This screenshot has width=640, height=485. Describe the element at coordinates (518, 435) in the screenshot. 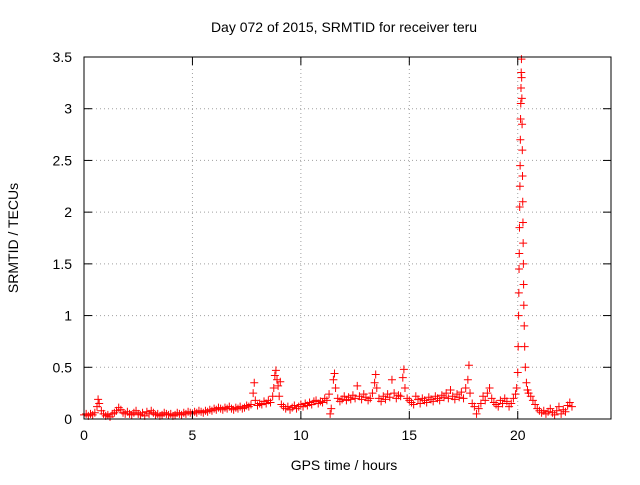

I see `x-tick-label: 20` at that location.